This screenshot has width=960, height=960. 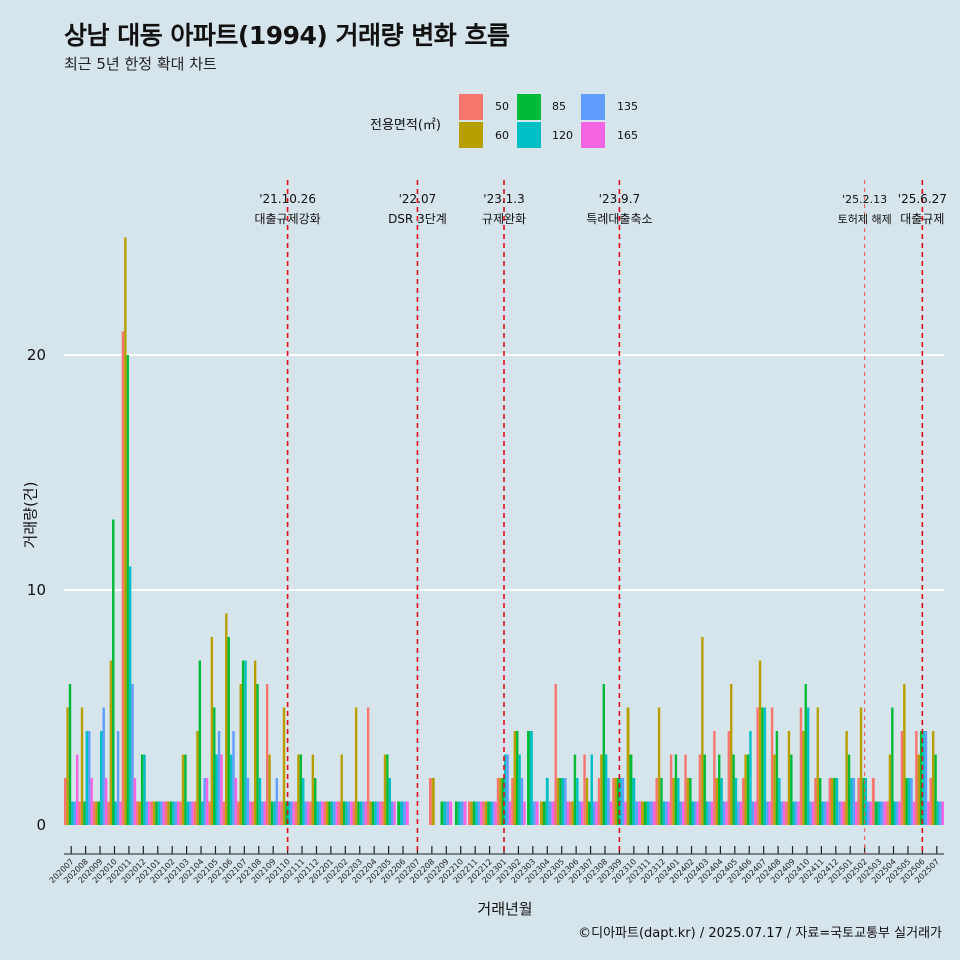 What do you see at coordinates (41, 825) in the screenshot?
I see `y-tick-label: 0` at bounding box center [41, 825].